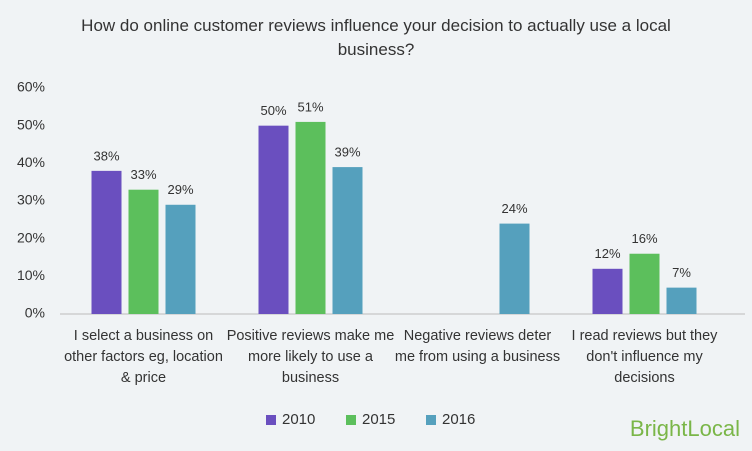  What do you see at coordinates (180, 189) in the screenshot?
I see `data-label: 29%` at bounding box center [180, 189].